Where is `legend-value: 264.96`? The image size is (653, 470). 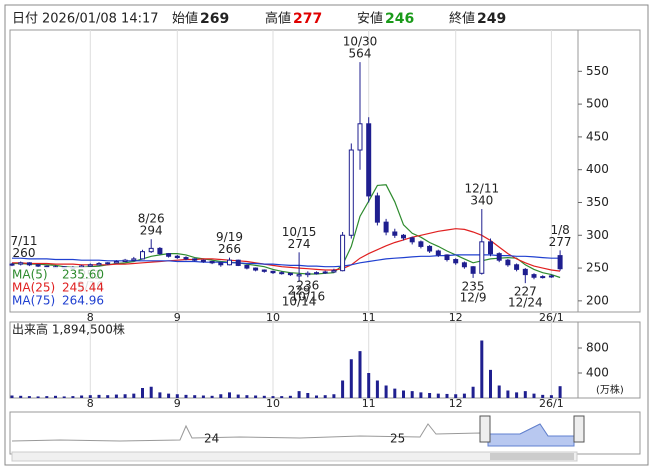
legend-value: 264.96 is located at coordinates (83, 301).